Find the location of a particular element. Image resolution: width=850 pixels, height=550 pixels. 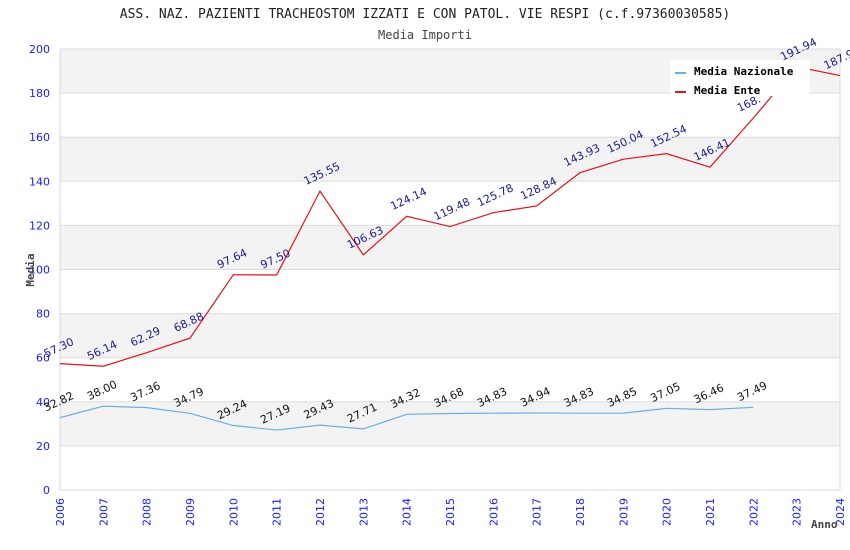

x-tick-label: 2006 is located at coordinates (60, 512).